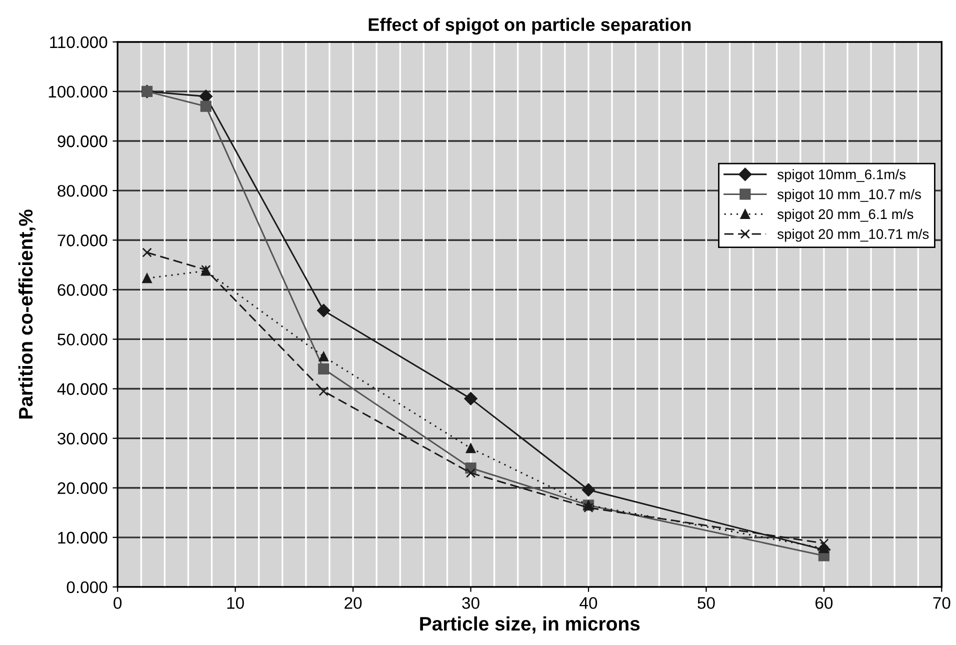 This screenshot has width=956, height=645. What do you see at coordinates (841, 175) in the screenshot?
I see `legend-label: spigot 10mm_6.1m/s` at bounding box center [841, 175].